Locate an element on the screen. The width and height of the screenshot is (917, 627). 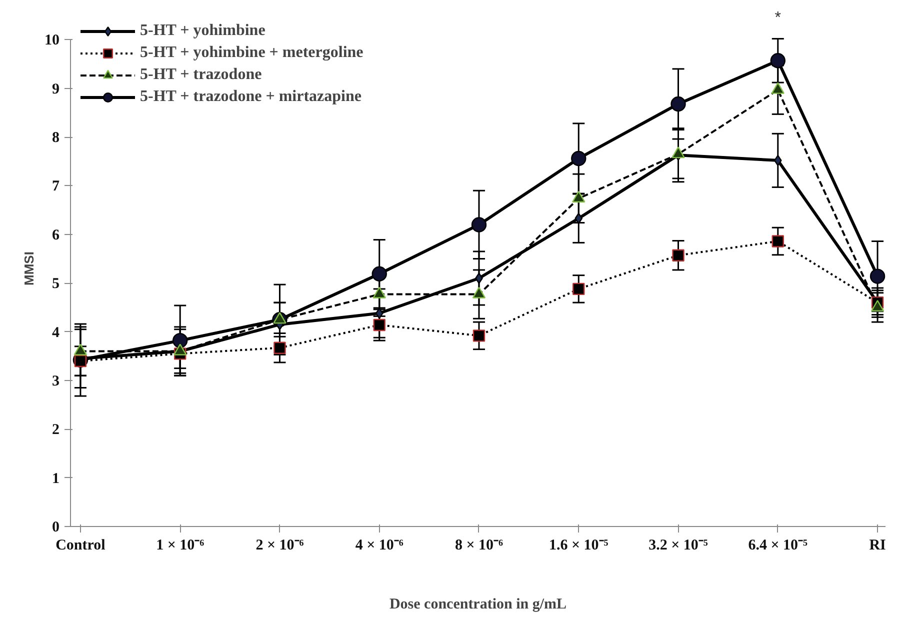
y-tick-label: 10 is located at coordinates (52, 40).